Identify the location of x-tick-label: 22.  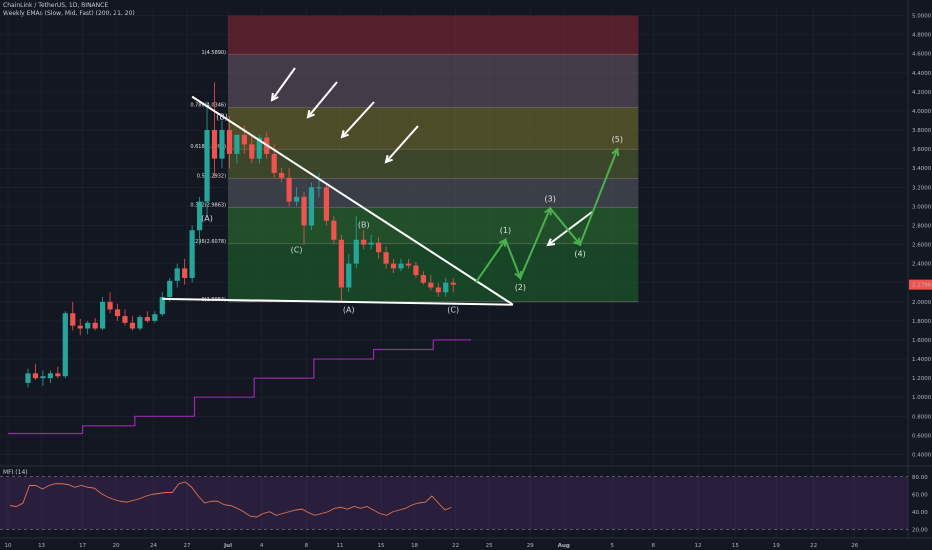
(455, 546).